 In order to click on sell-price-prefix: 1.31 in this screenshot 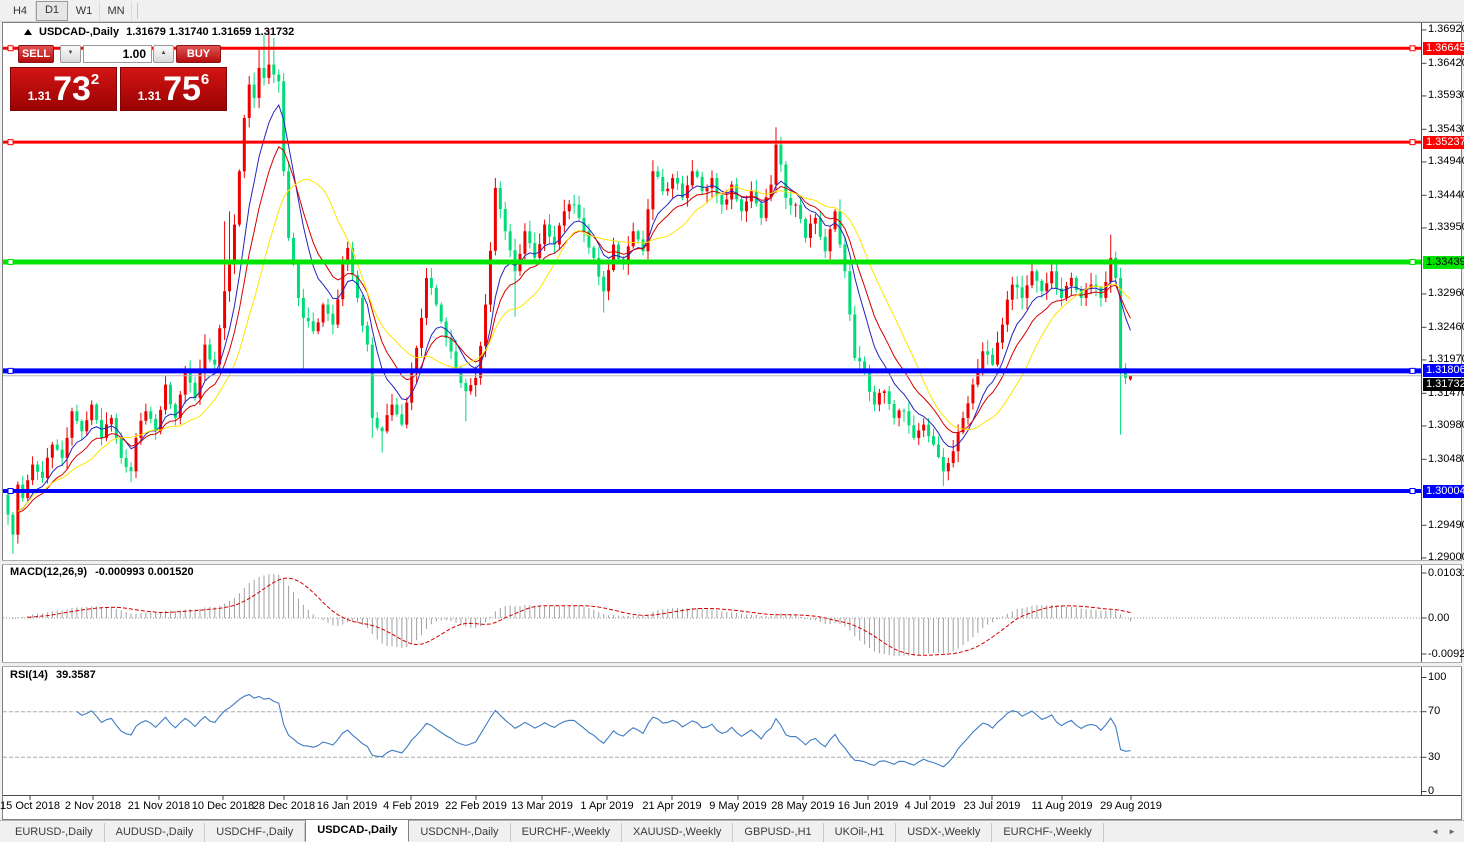, I will do `click(39, 96)`.